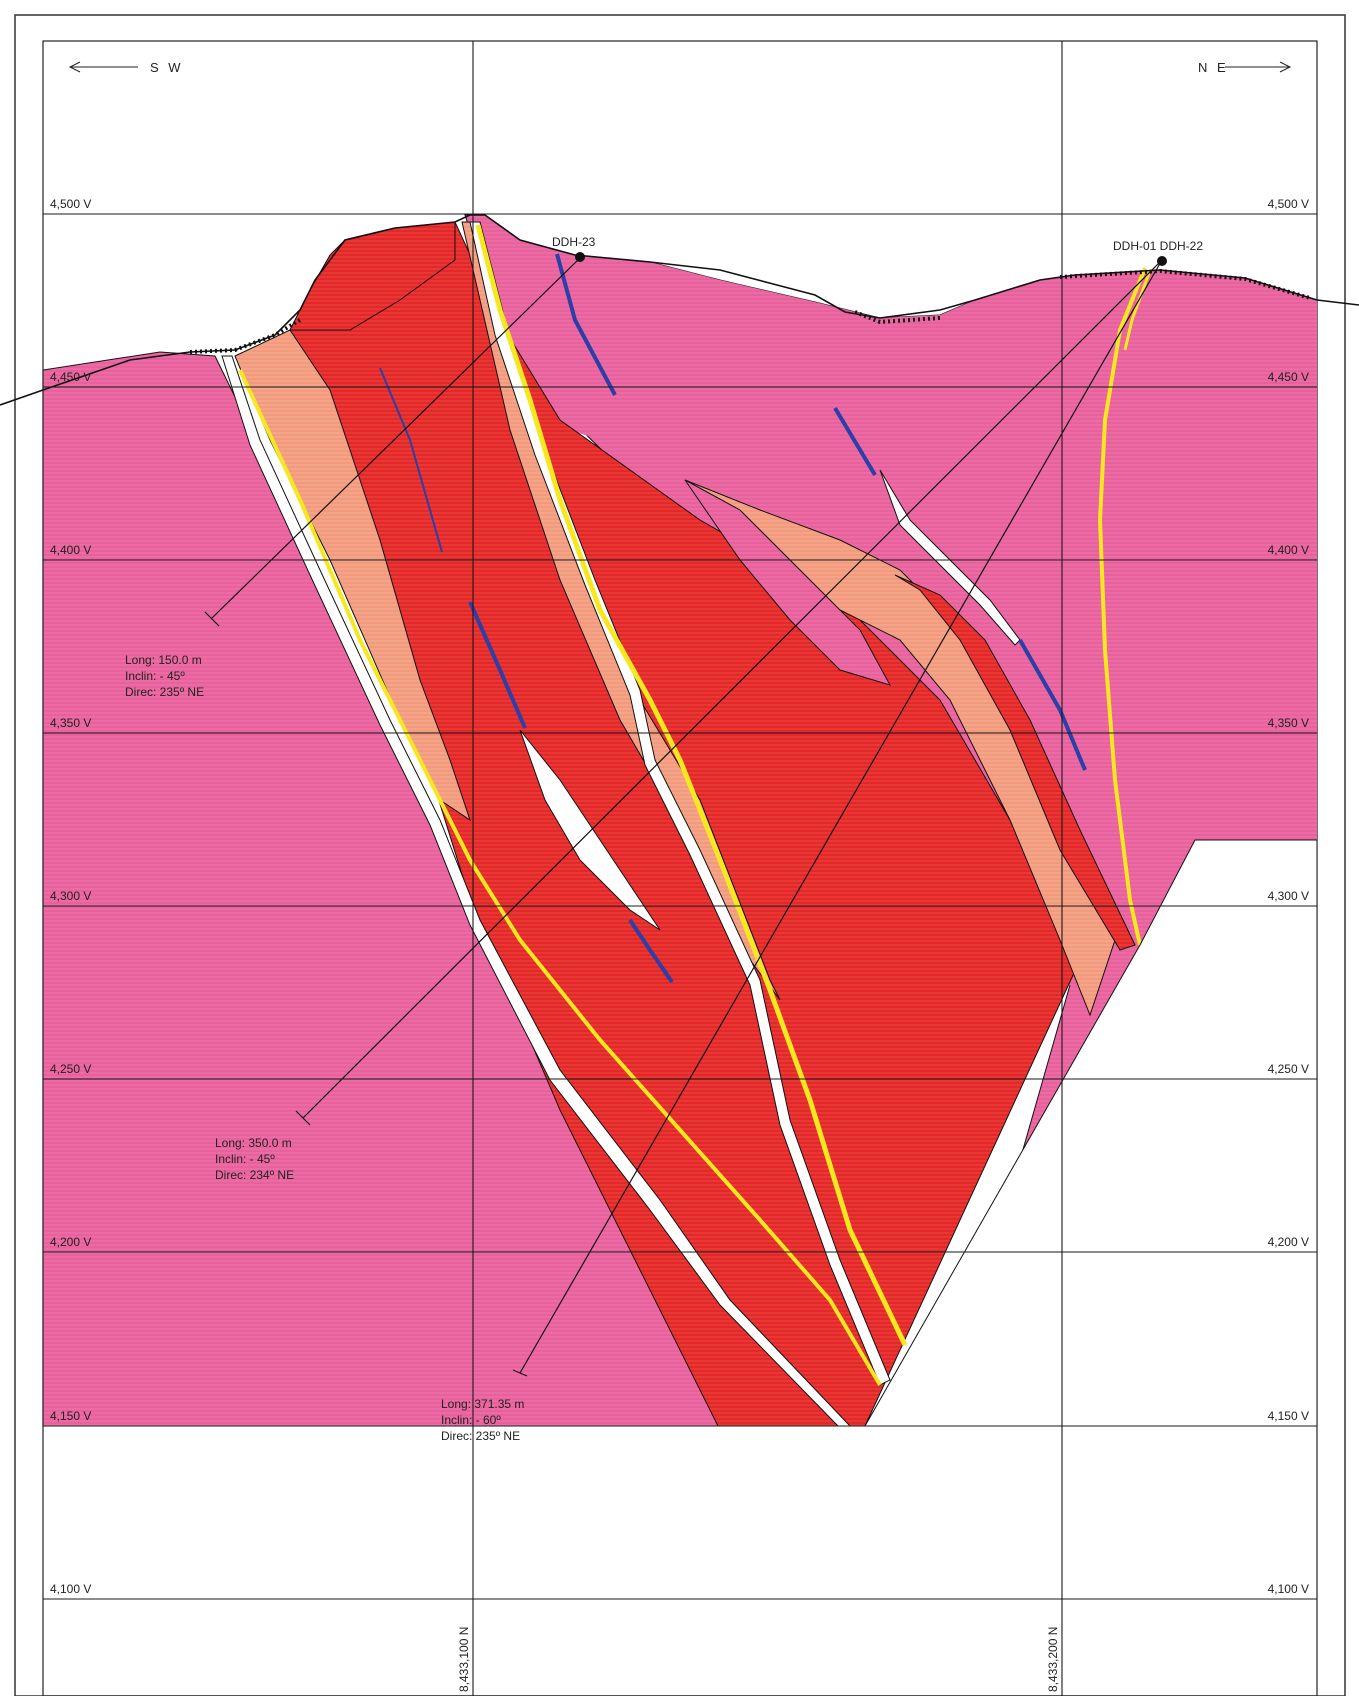 The width and height of the screenshot is (1359, 1696). Describe the element at coordinates (245, 336) in the screenshot. I see `alluvium-cover-left` at that location.